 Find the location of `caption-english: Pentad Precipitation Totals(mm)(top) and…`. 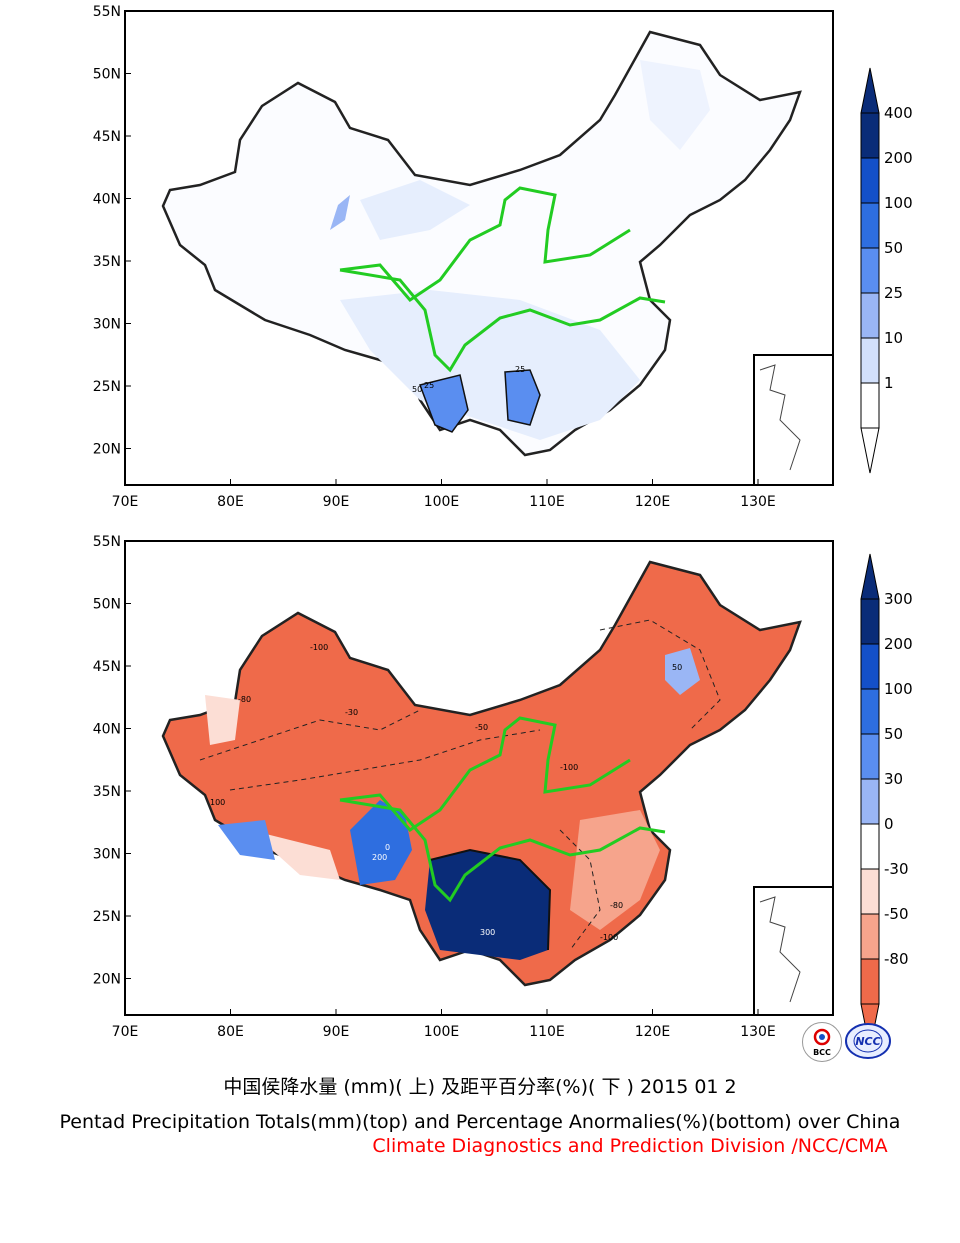

caption-english: Pentad Precipitation Totals(mm)(top) and… is located at coordinates (480, 1122).